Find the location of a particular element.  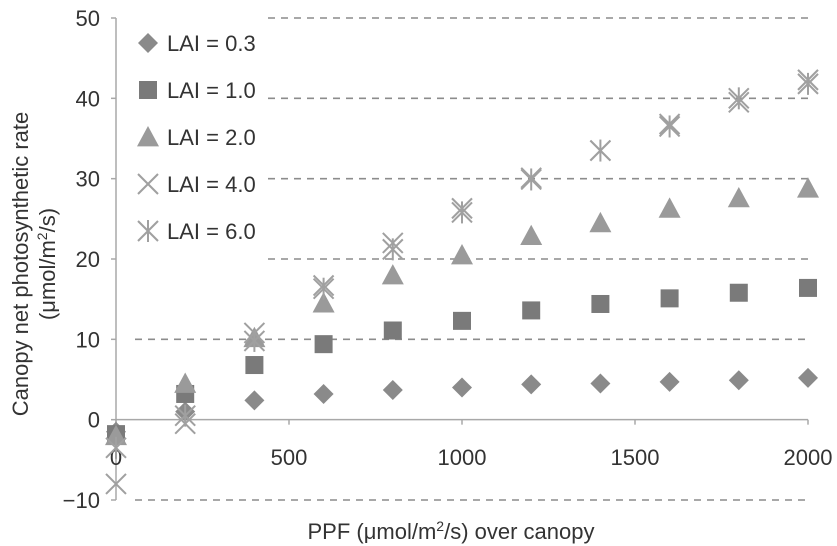

legend-item: LAI = 6.0 is located at coordinates (196, 231).